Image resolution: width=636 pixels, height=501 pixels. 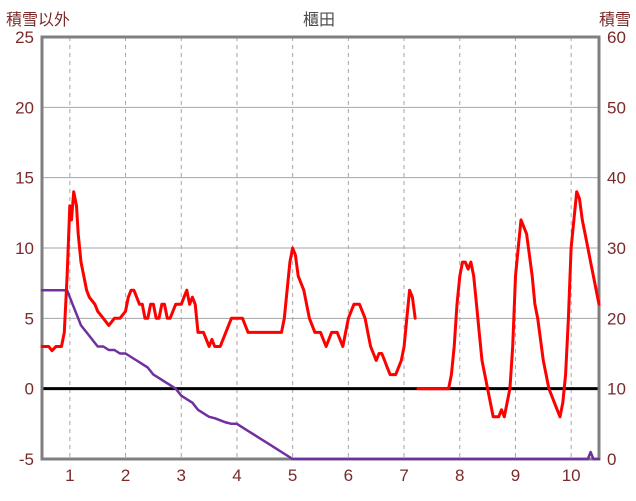 I want to click on right-tick-label: 60, so click(x=616, y=37).